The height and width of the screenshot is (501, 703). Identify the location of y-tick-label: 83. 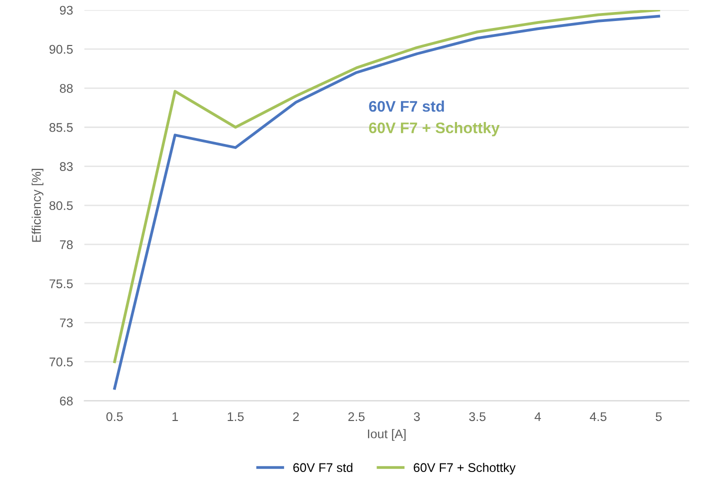
(66, 166).